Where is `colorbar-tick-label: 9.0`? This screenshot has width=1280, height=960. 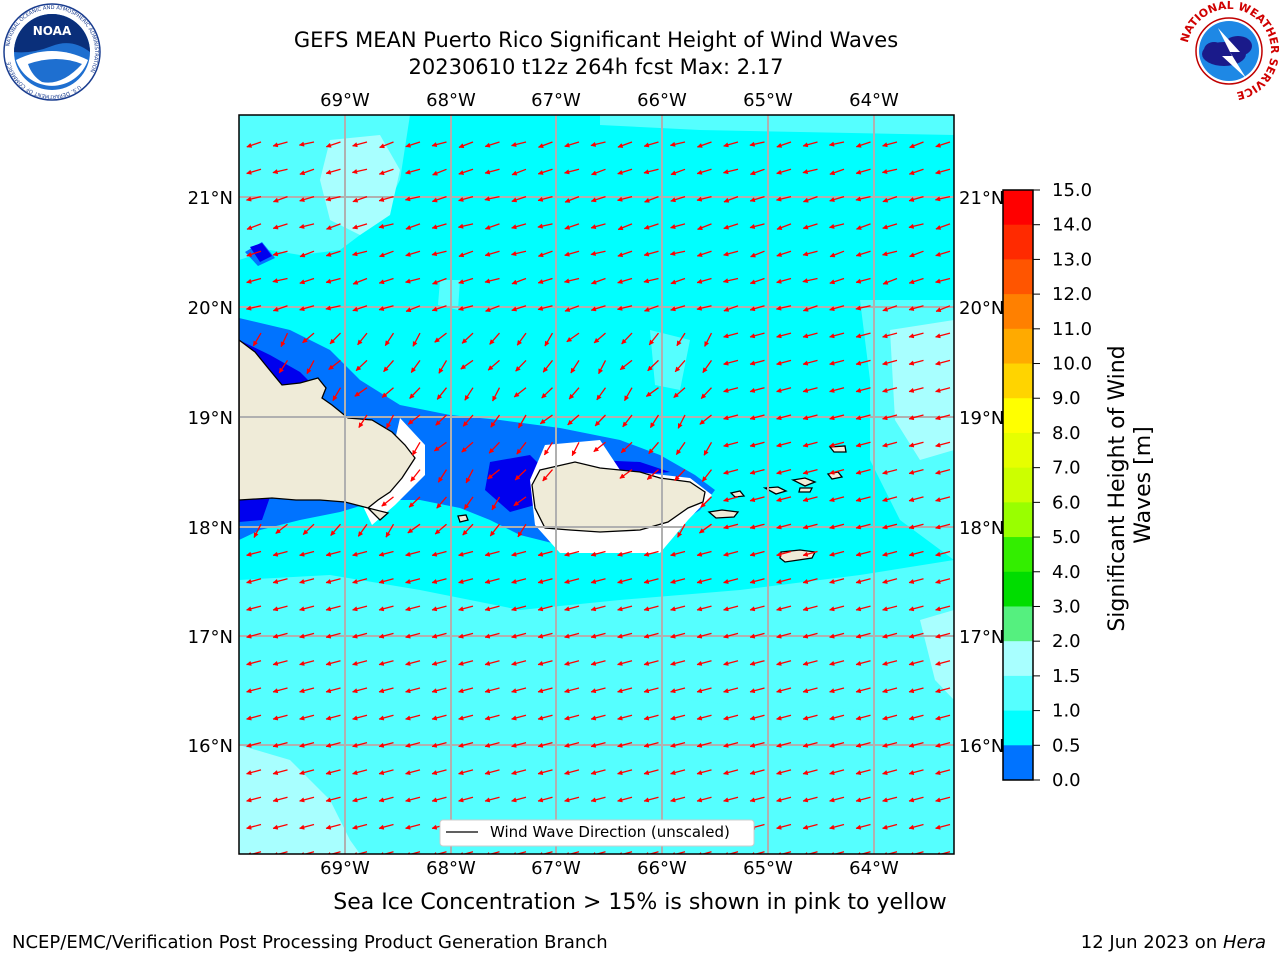
colorbar-tick-label: 9.0 is located at coordinates (1066, 398).